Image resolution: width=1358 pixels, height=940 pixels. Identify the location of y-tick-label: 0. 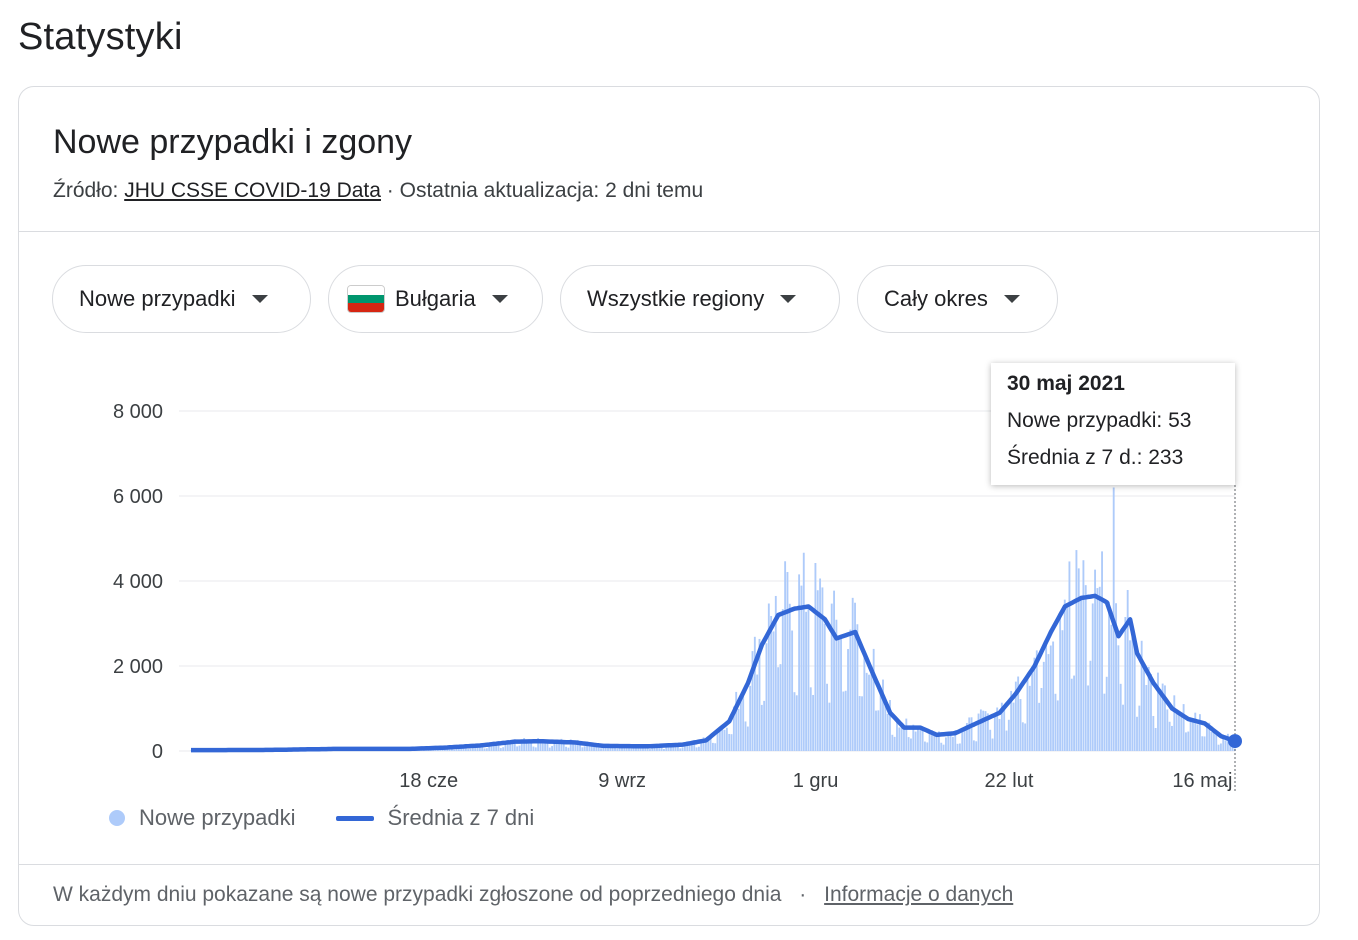
(157, 752).